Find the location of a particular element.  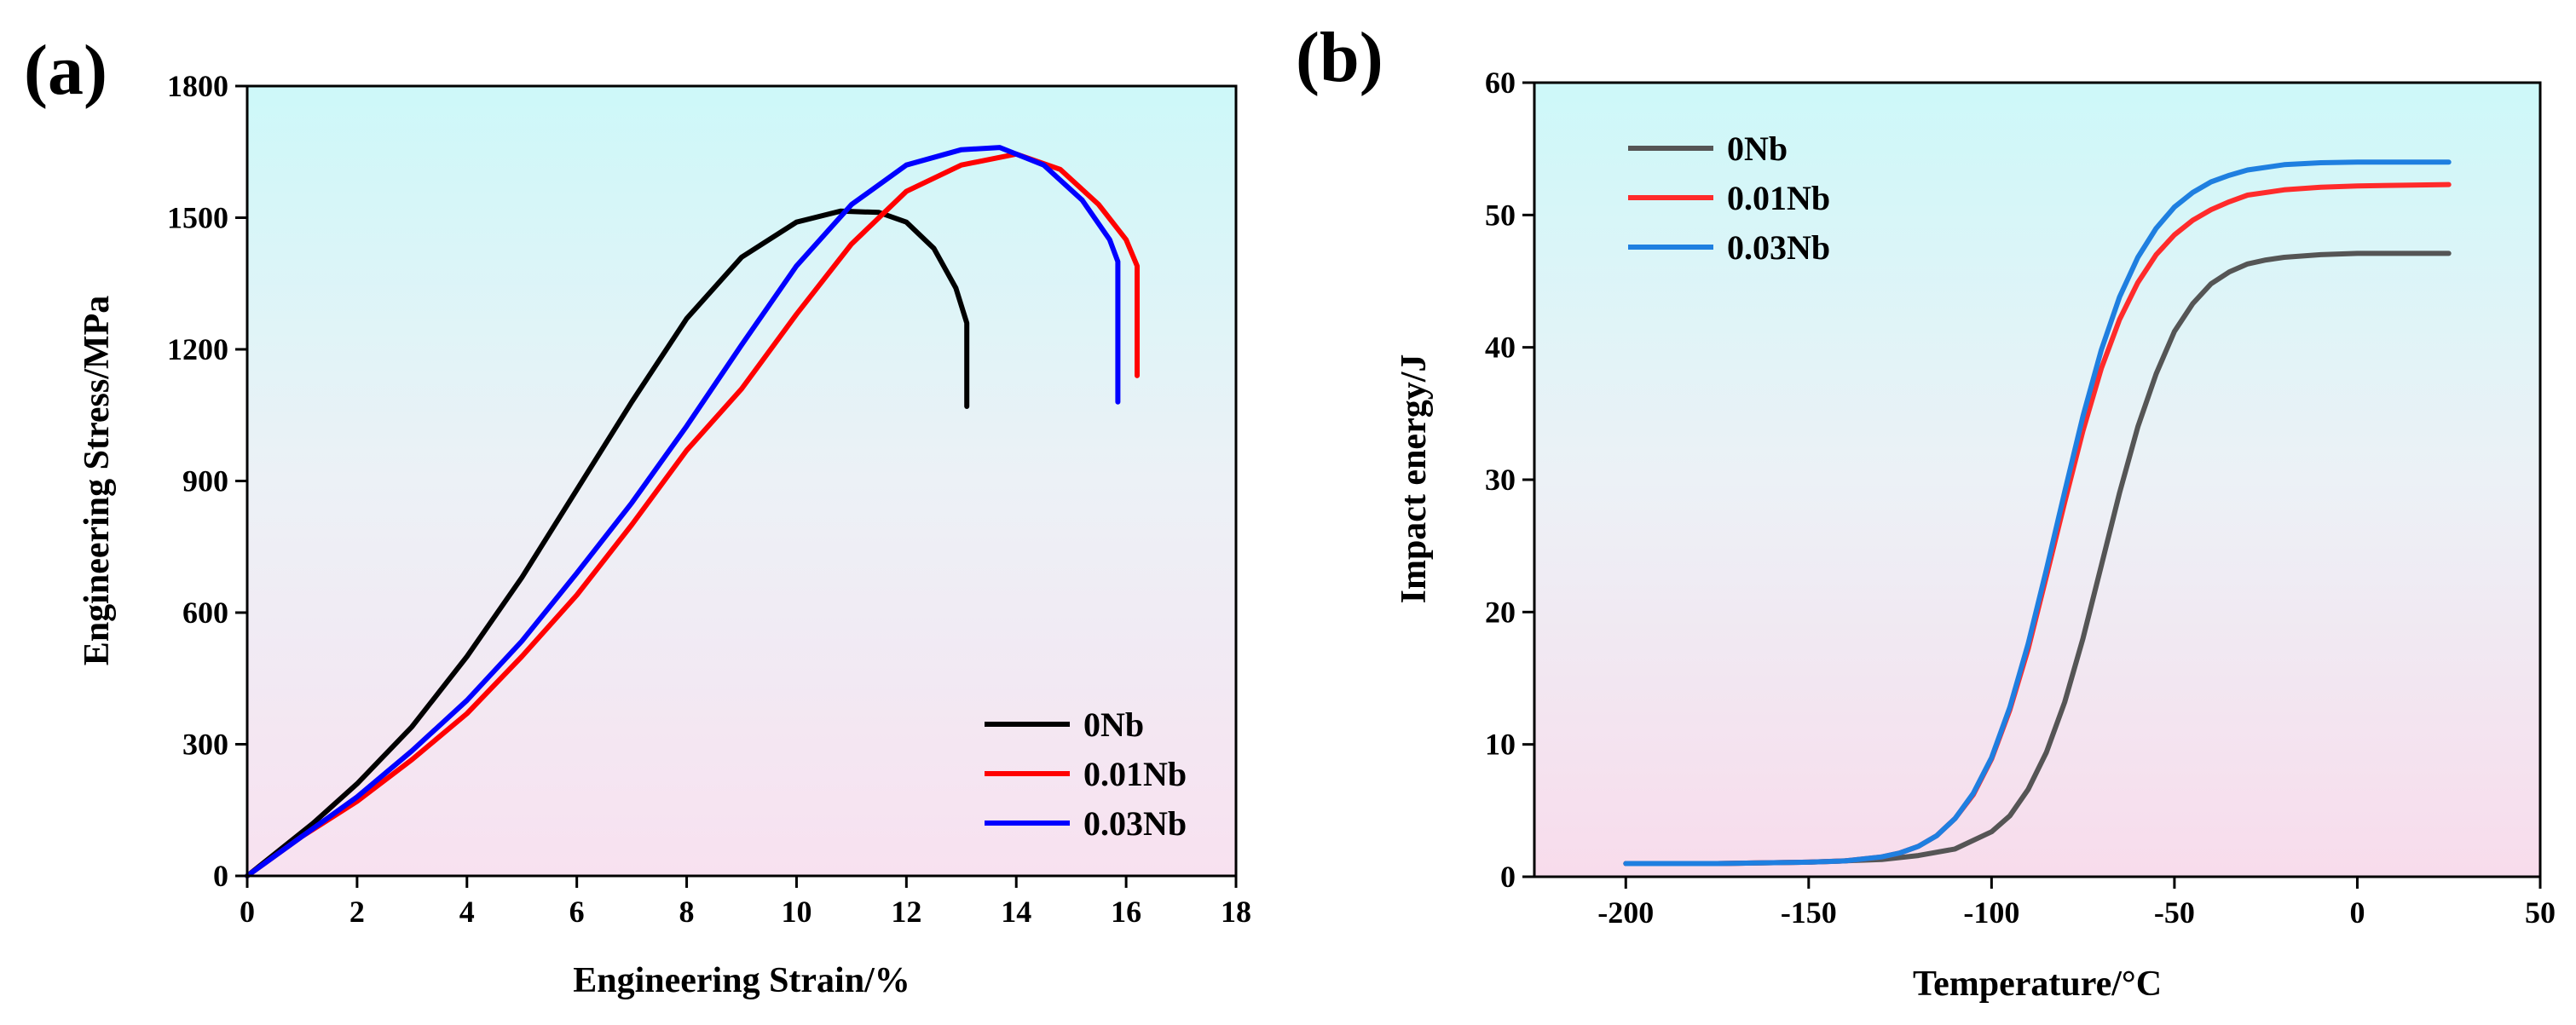

legend-a: 0Nb 0.01Nb 0.03Nb is located at coordinates (1086, 774).